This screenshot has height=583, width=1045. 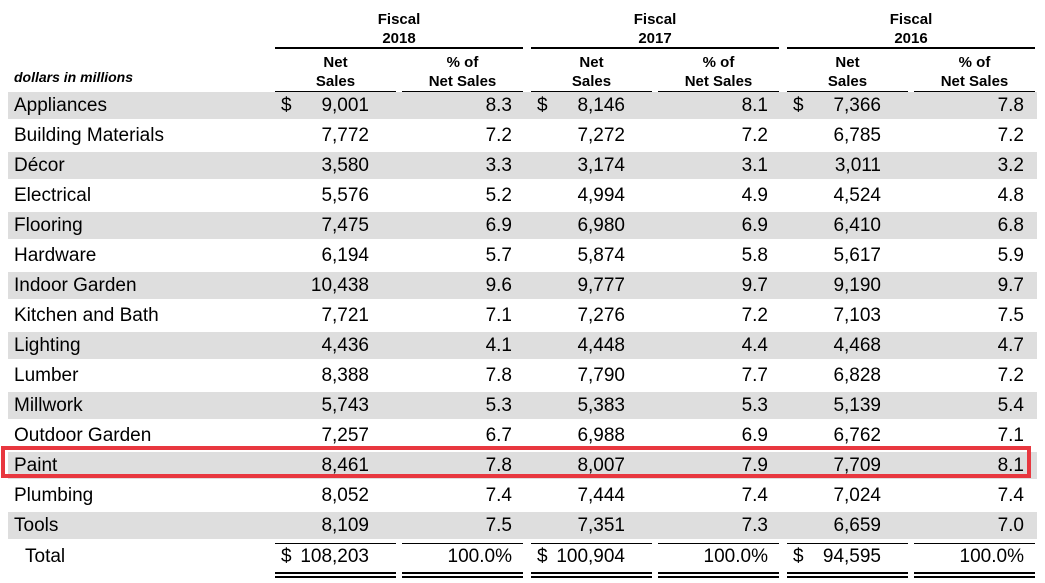 I want to click on percent-value: 6.8, so click(x=1010, y=225).